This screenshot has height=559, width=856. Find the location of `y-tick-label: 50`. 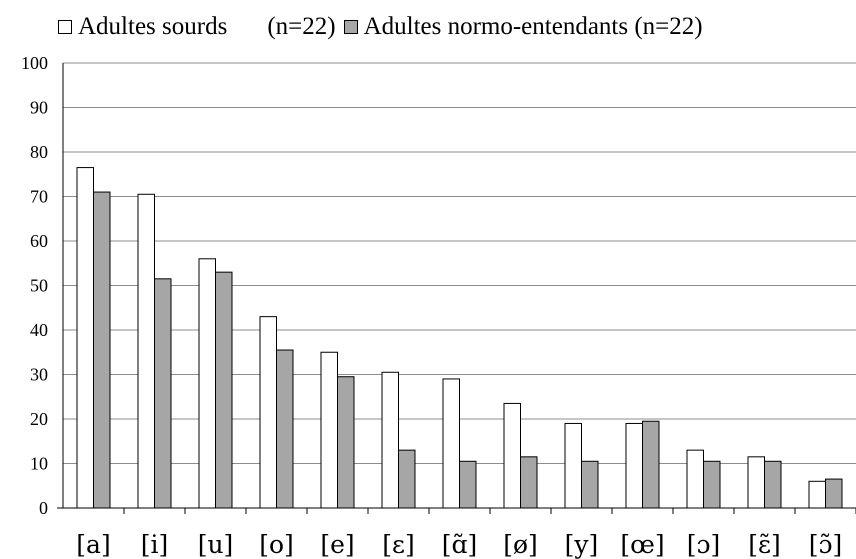

y-tick-label: 50 is located at coordinates (39, 286).